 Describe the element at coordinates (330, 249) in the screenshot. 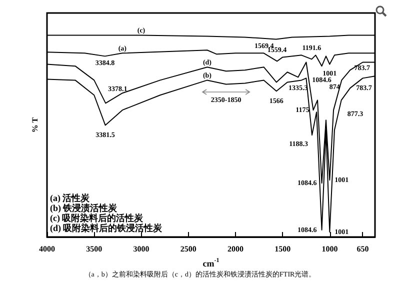

I see `x-tick-label: 1000` at that location.